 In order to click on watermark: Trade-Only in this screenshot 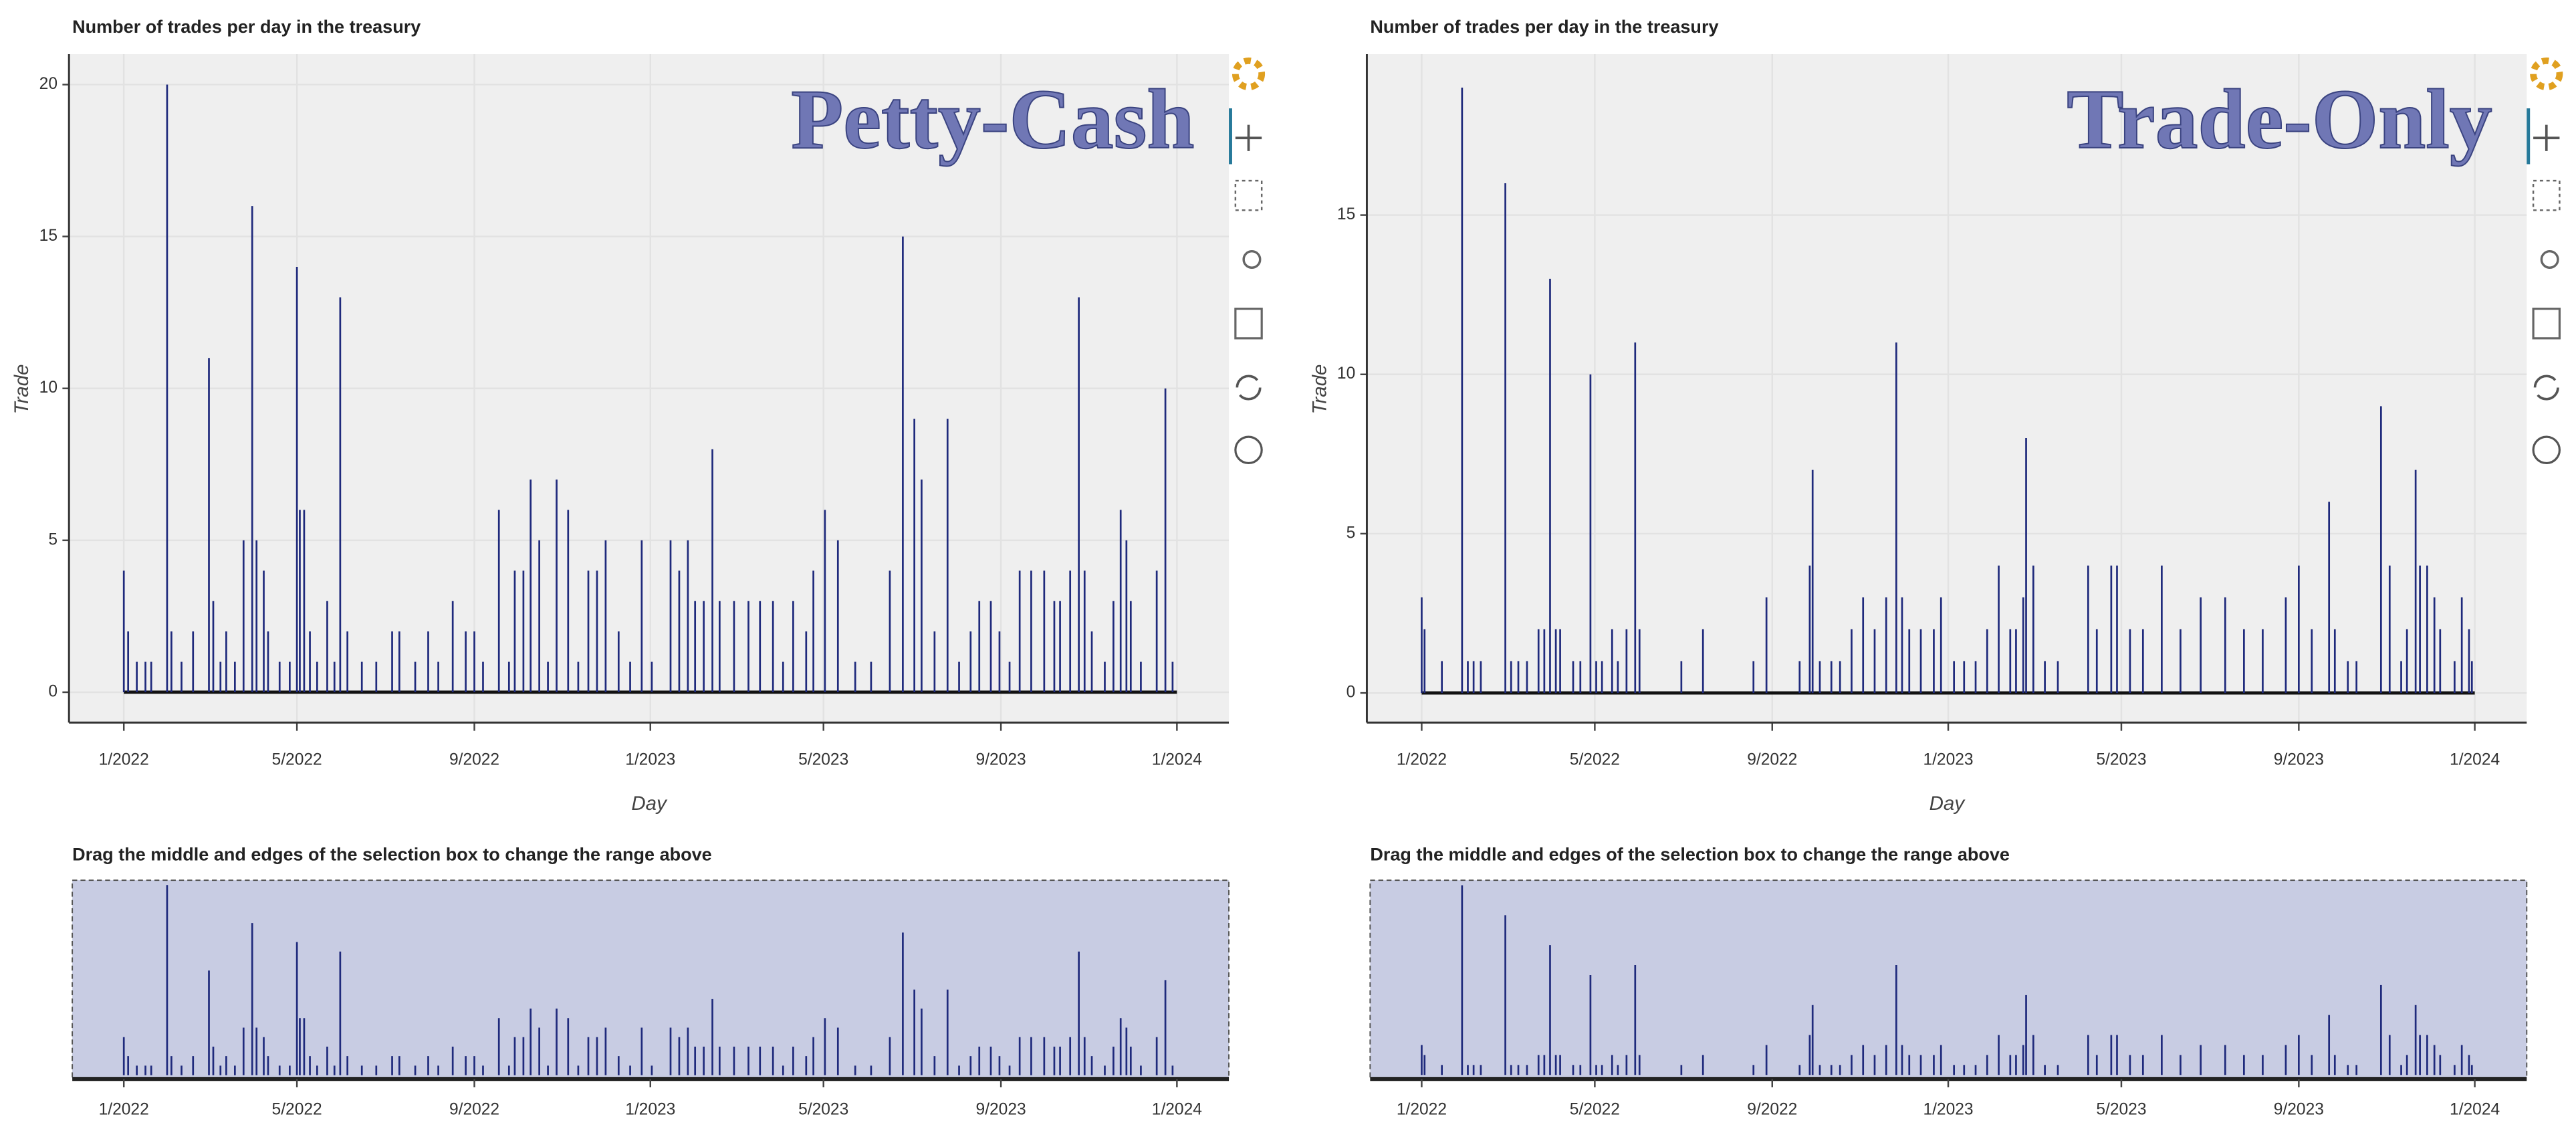, I will do `click(2279, 119)`.